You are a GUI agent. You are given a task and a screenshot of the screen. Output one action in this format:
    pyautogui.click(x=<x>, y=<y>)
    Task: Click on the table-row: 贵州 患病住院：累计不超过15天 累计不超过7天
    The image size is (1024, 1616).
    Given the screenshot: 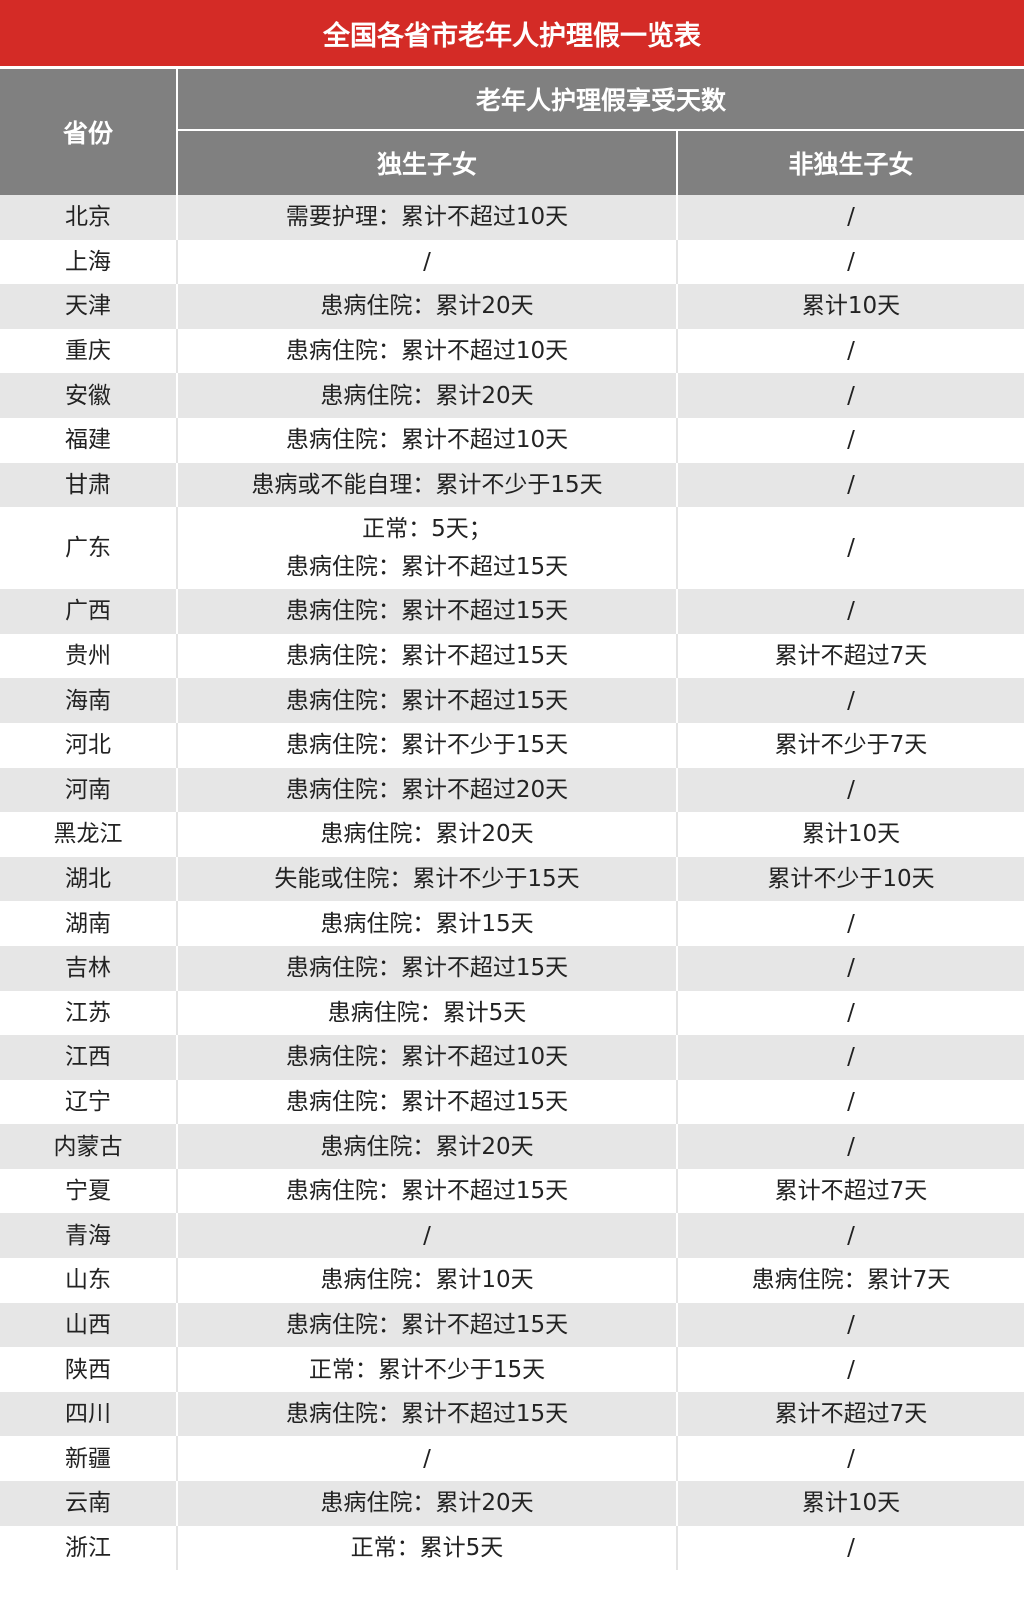 What is the action you would take?
    pyautogui.click(x=512, y=656)
    